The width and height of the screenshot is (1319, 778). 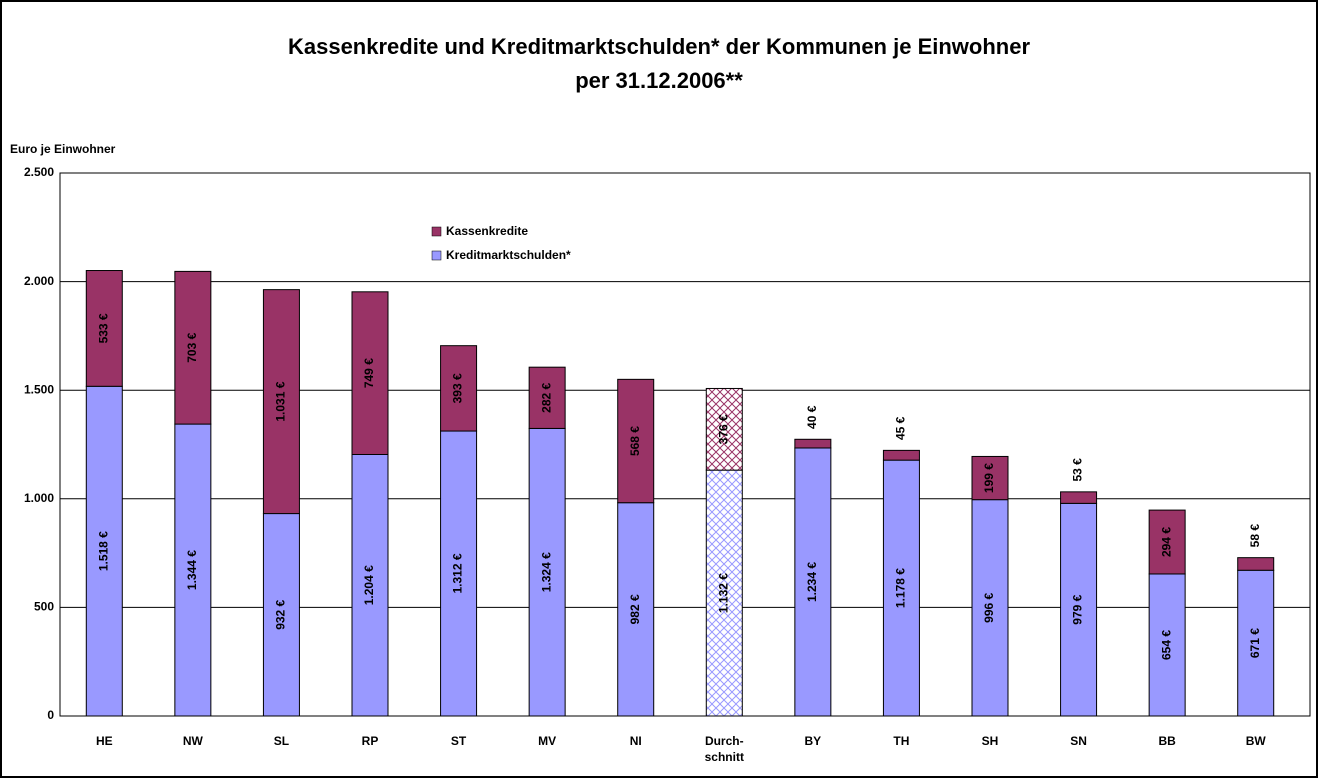 I want to click on x-tick-label: Durch-schnitt, so click(x=724, y=749).